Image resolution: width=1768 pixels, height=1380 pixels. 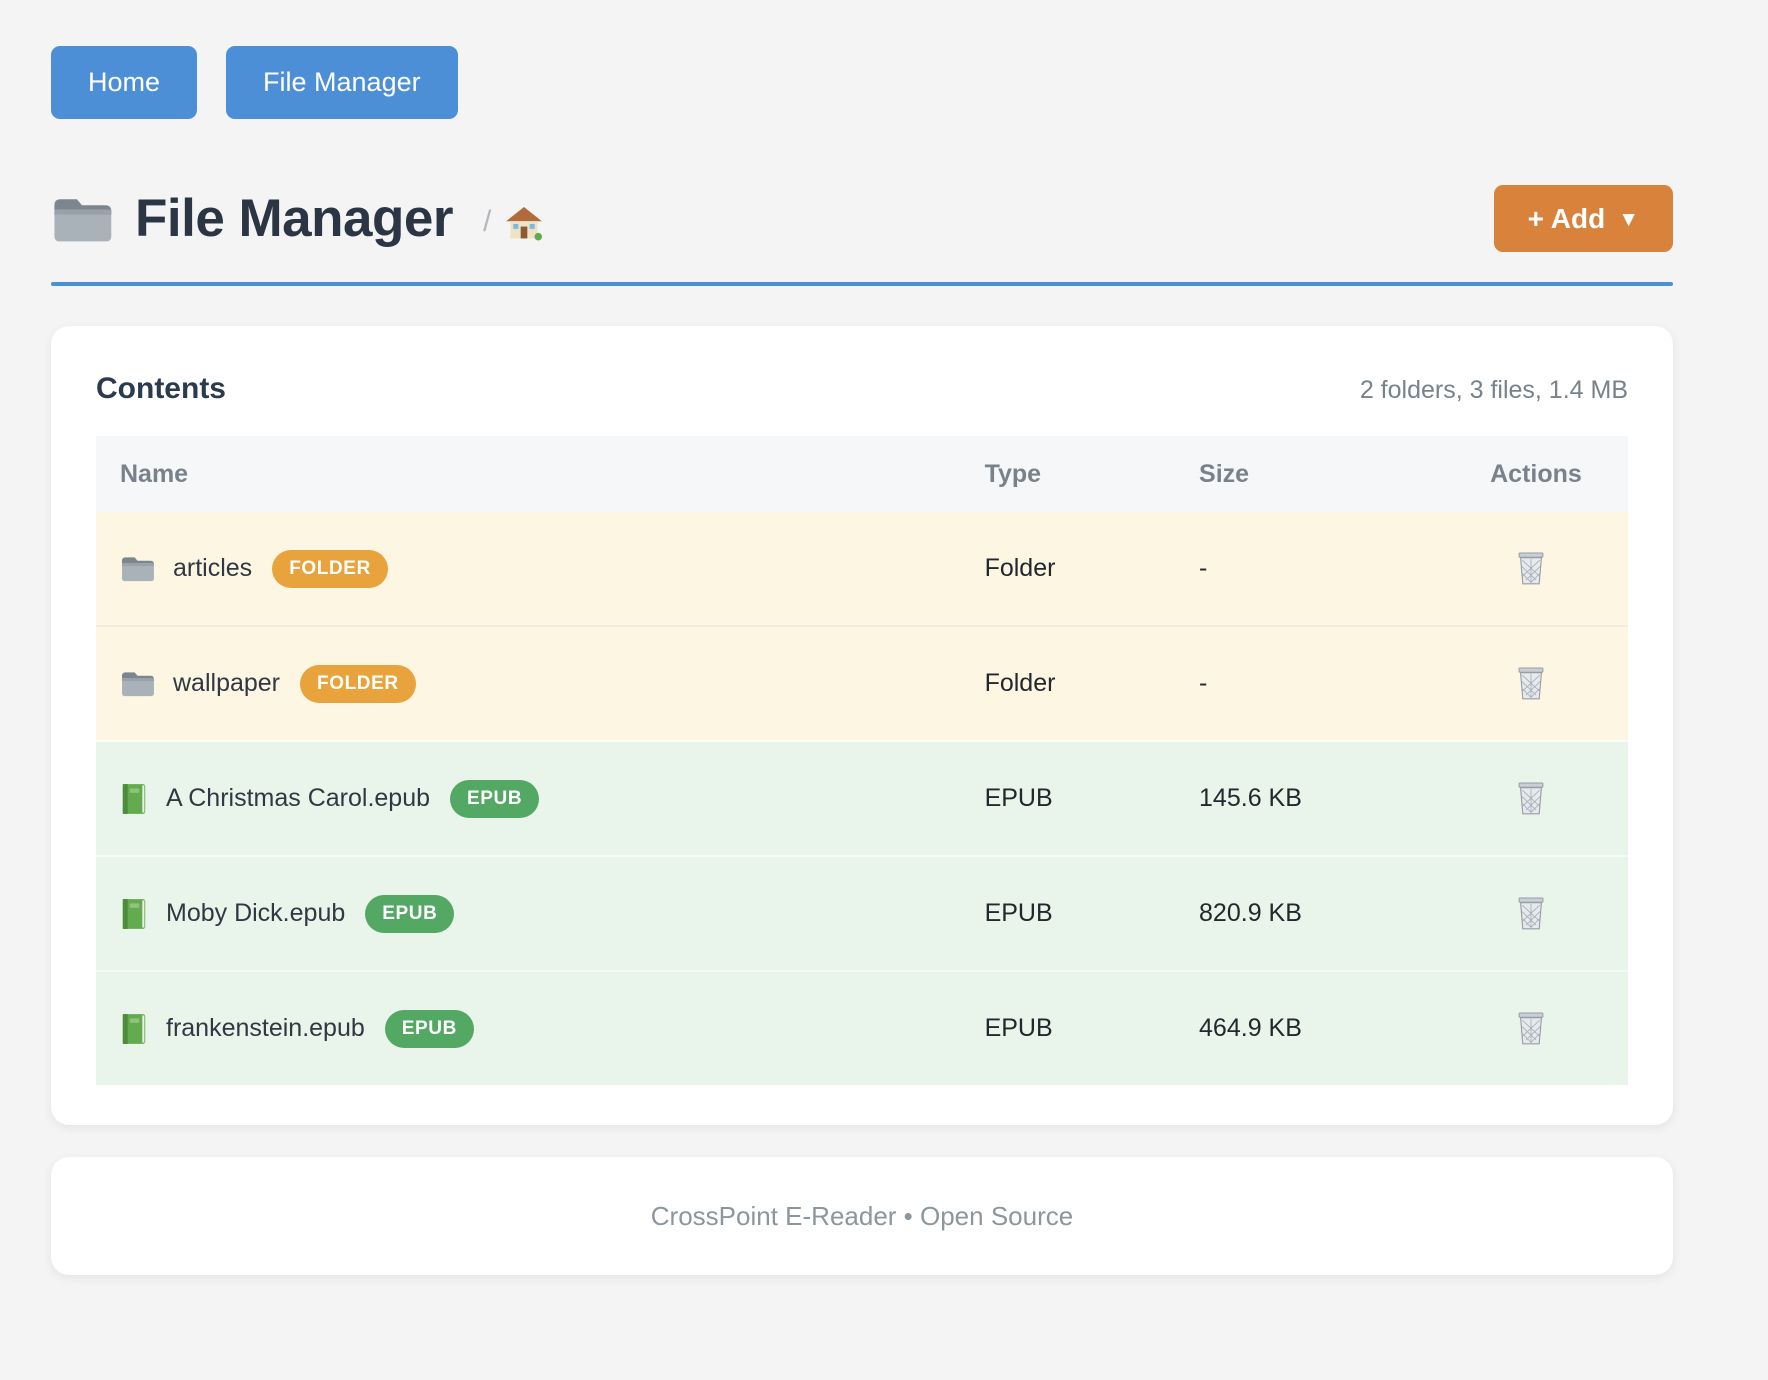 What do you see at coordinates (1566, 218) in the screenshot?
I see `add-button-label: + Add` at bounding box center [1566, 218].